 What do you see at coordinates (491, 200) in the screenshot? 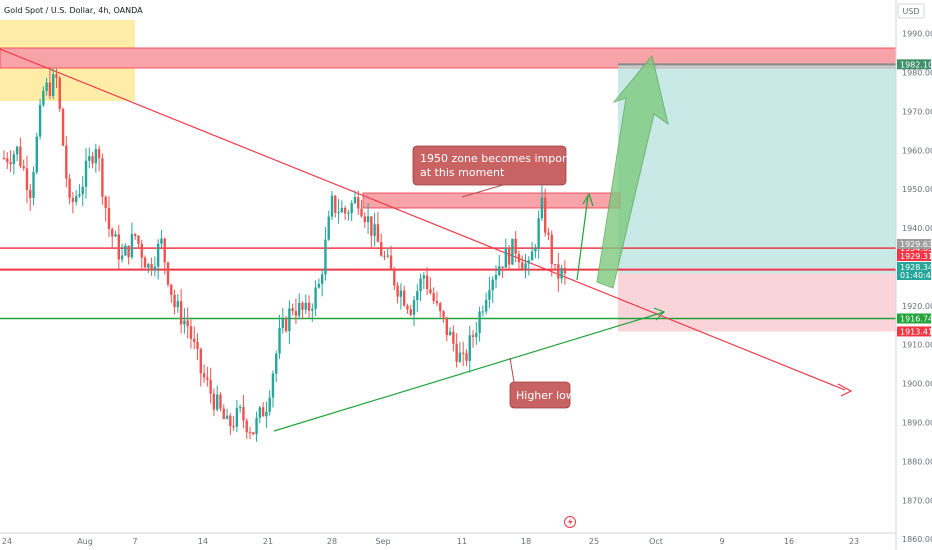
I see `zone-1950-box` at bounding box center [491, 200].